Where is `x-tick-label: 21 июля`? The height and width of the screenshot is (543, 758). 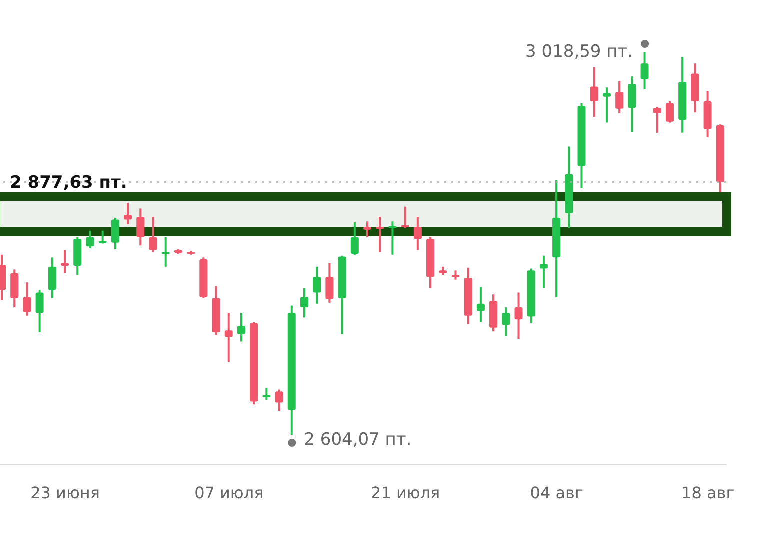
x-tick-label: 21 июля is located at coordinates (405, 492).